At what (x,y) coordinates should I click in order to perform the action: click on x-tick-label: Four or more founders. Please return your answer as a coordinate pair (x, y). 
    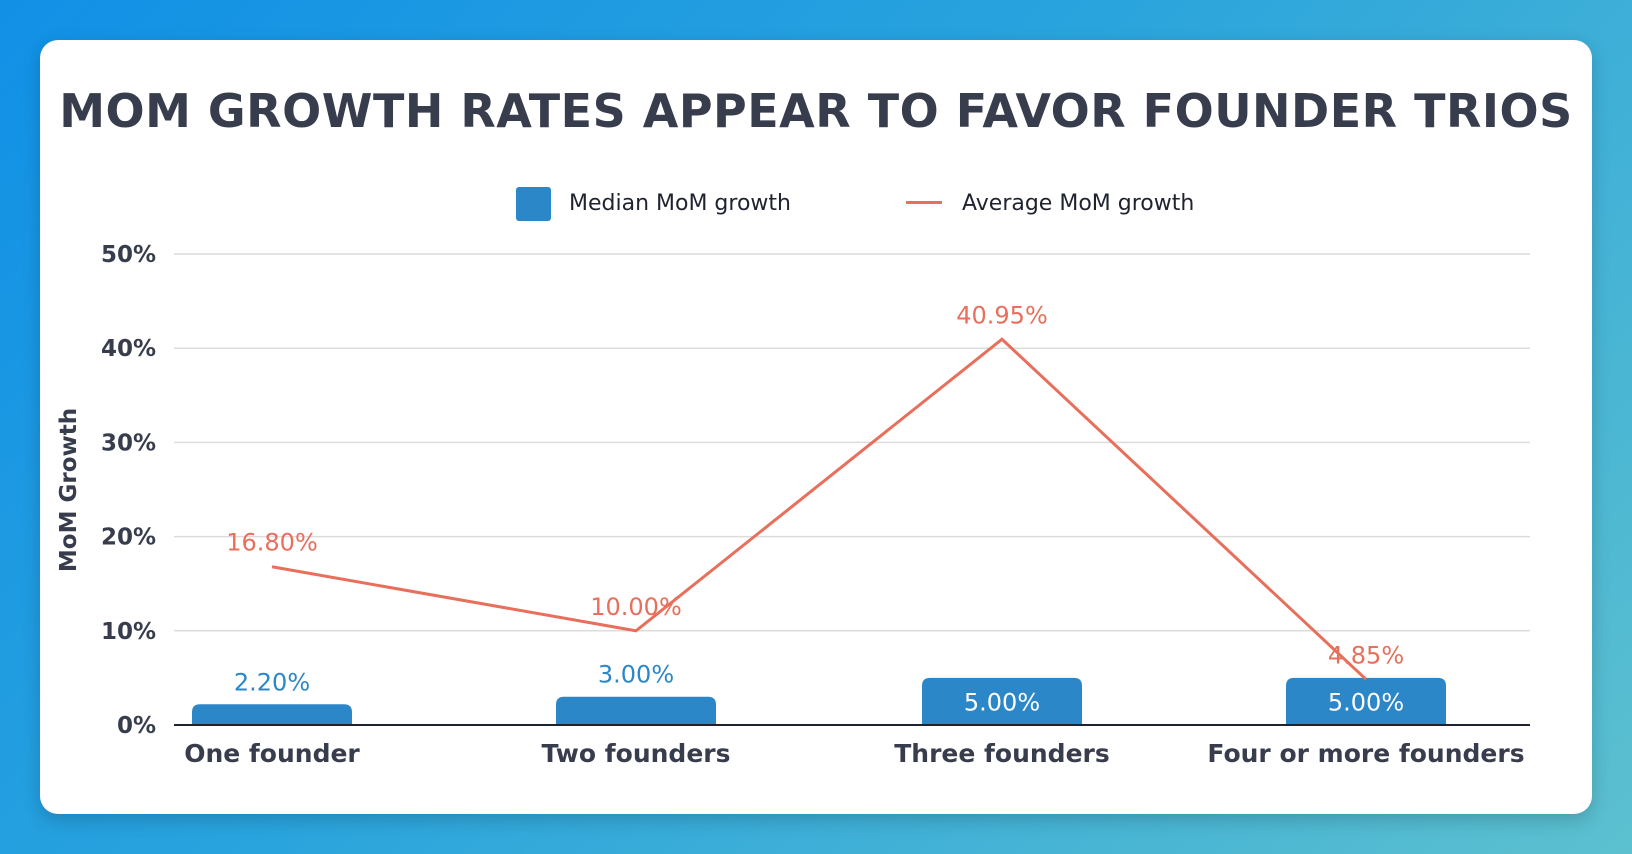
    Looking at the image, I should click on (1365, 753).